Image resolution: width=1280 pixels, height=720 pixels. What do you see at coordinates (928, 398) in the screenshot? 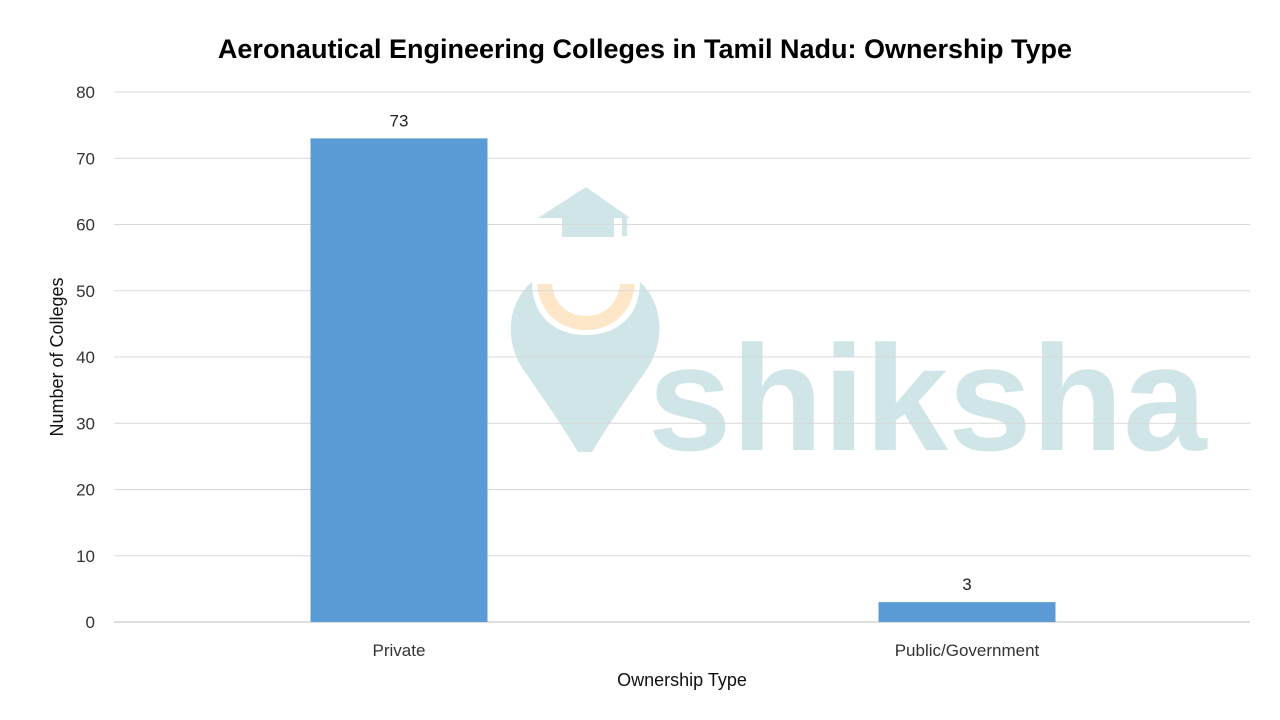
I see `watermark-text: shiksha` at bounding box center [928, 398].